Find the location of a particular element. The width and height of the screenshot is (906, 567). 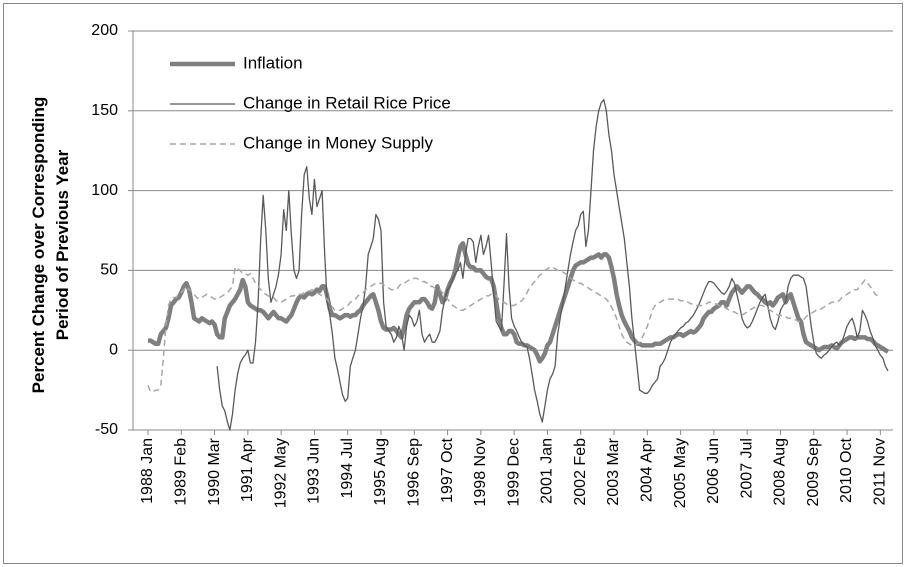

x-tick-label: 1998 Nov is located at coordinates (480, 472).